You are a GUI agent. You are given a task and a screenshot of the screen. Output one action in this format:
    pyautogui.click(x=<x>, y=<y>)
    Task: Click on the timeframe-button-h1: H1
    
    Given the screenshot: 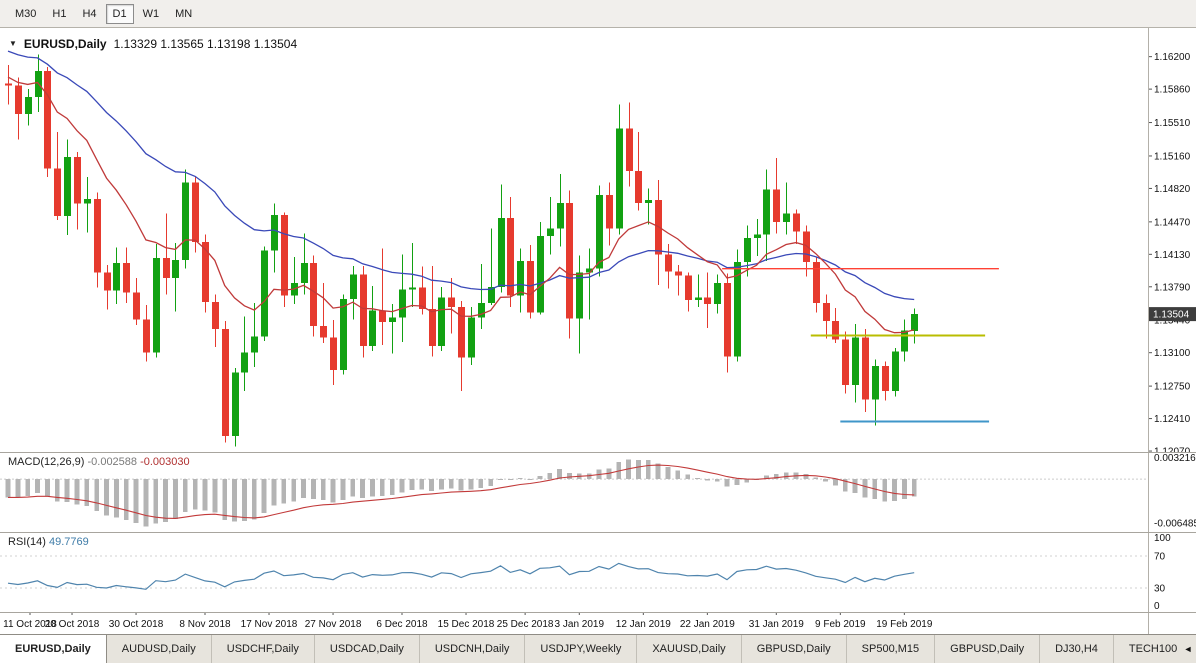 What is the action you would take?
    pyautogui.click(x=59, y=13)
    